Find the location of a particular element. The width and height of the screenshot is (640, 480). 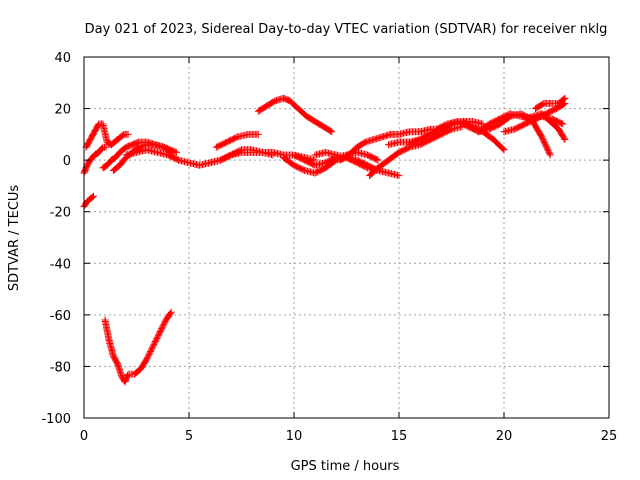

series-s13 is located at coordinates (416, 151).